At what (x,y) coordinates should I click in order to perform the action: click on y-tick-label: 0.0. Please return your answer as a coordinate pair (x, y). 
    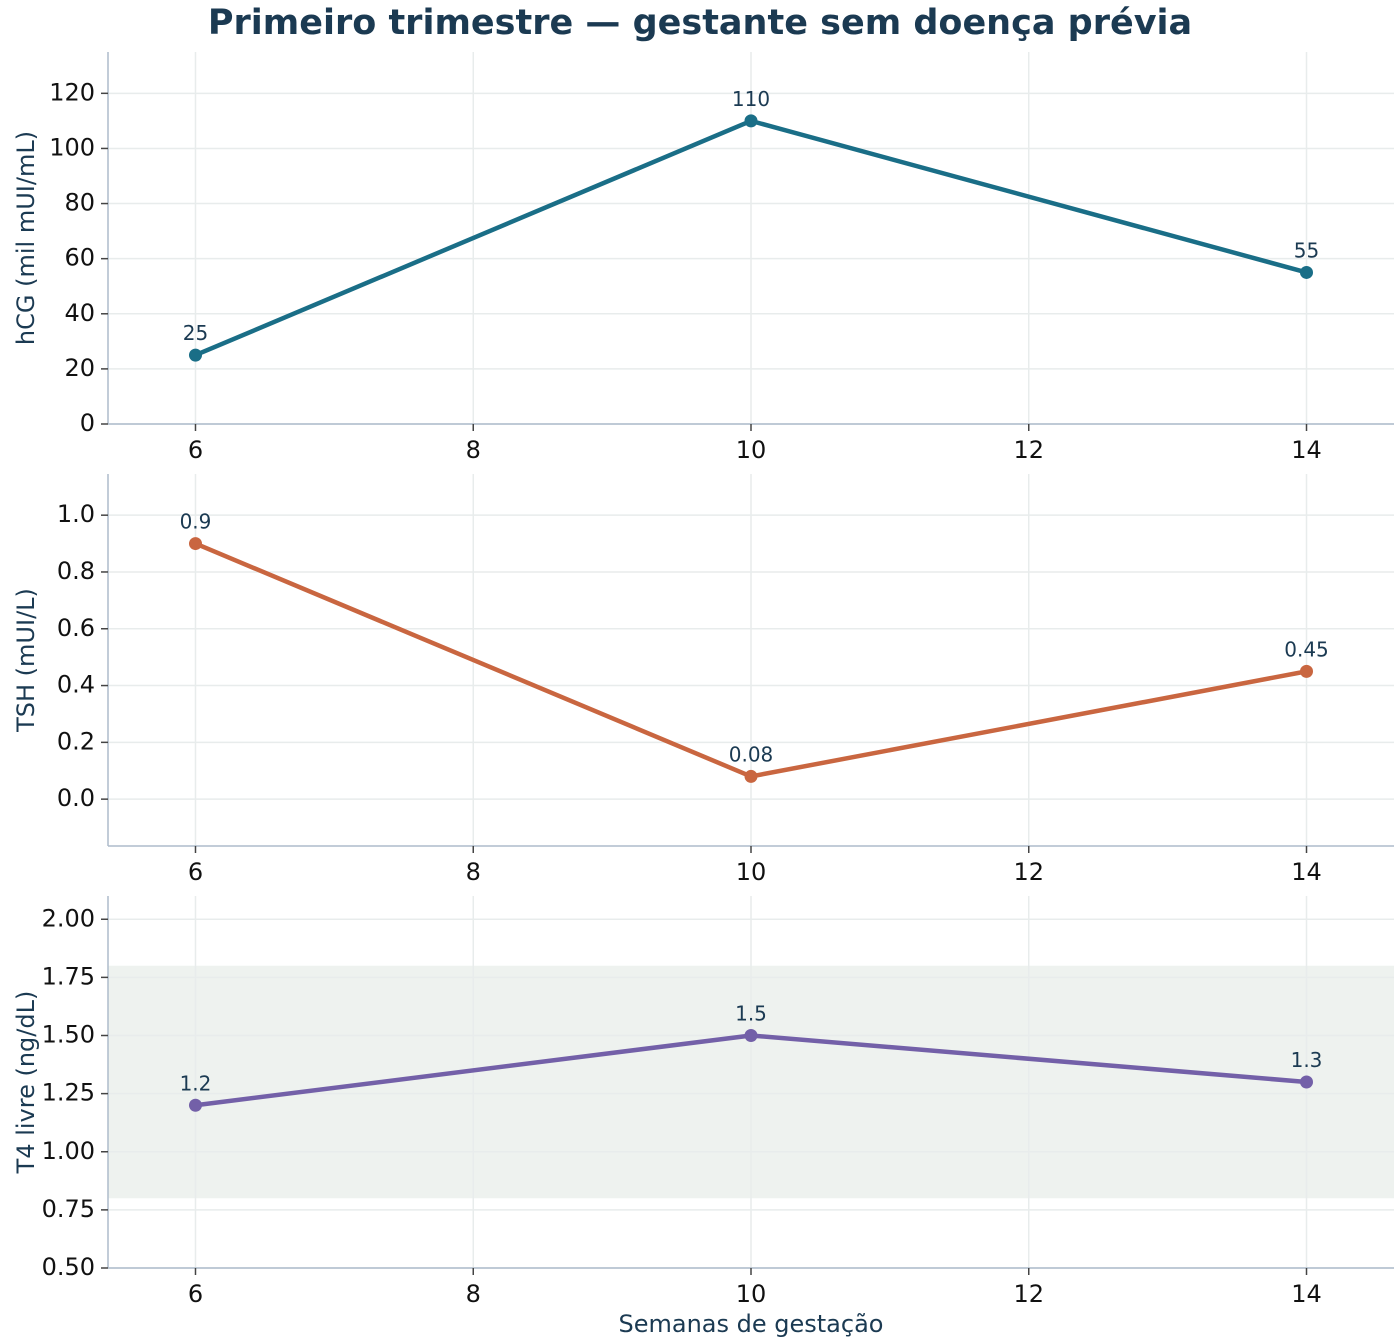
    Looking at the image, I should click on (76, 798).